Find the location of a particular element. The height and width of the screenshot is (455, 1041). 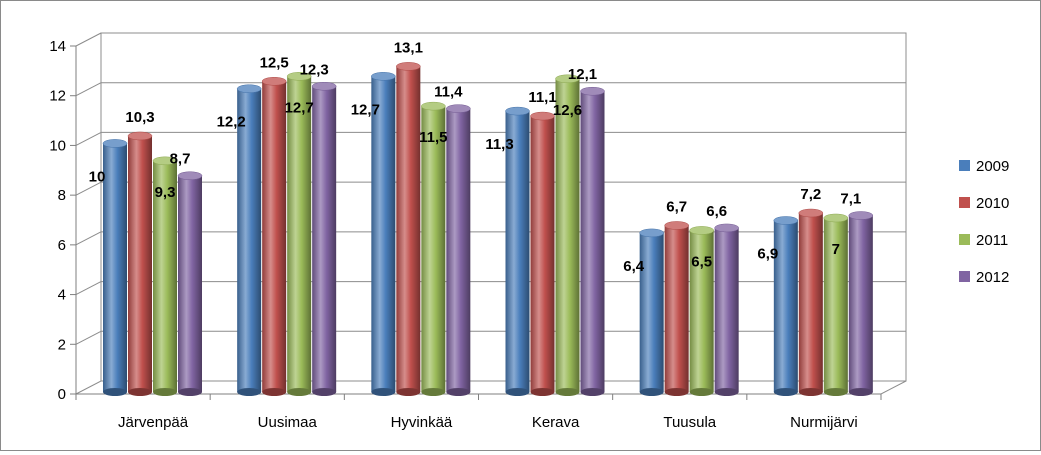

bar-2011-Uusimaa is located at coordinates (299, 234).